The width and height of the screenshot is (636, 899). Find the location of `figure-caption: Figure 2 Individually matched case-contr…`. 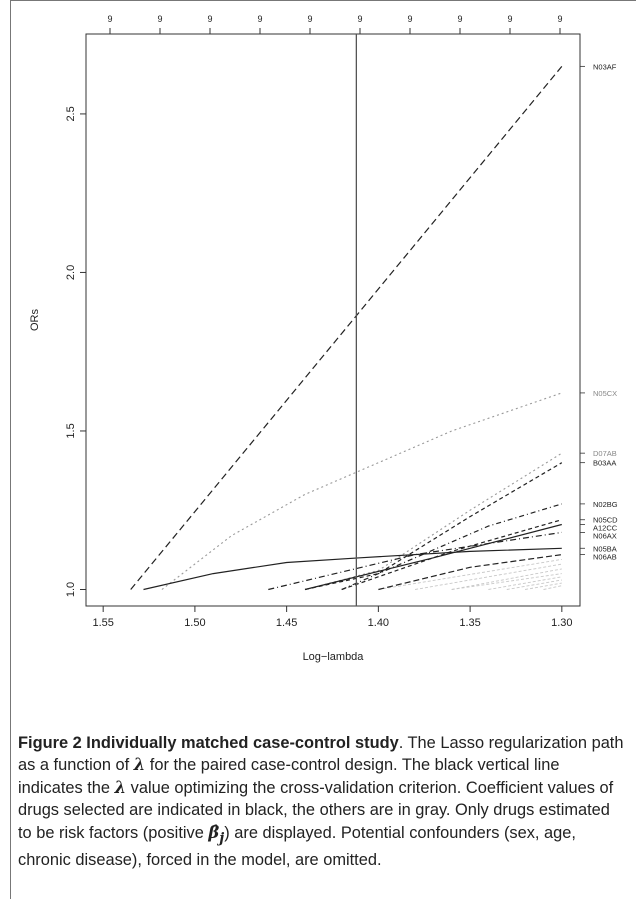

figure-caption: Figure 2 Individually matched case-contr… is located at coordinates (321, 802).